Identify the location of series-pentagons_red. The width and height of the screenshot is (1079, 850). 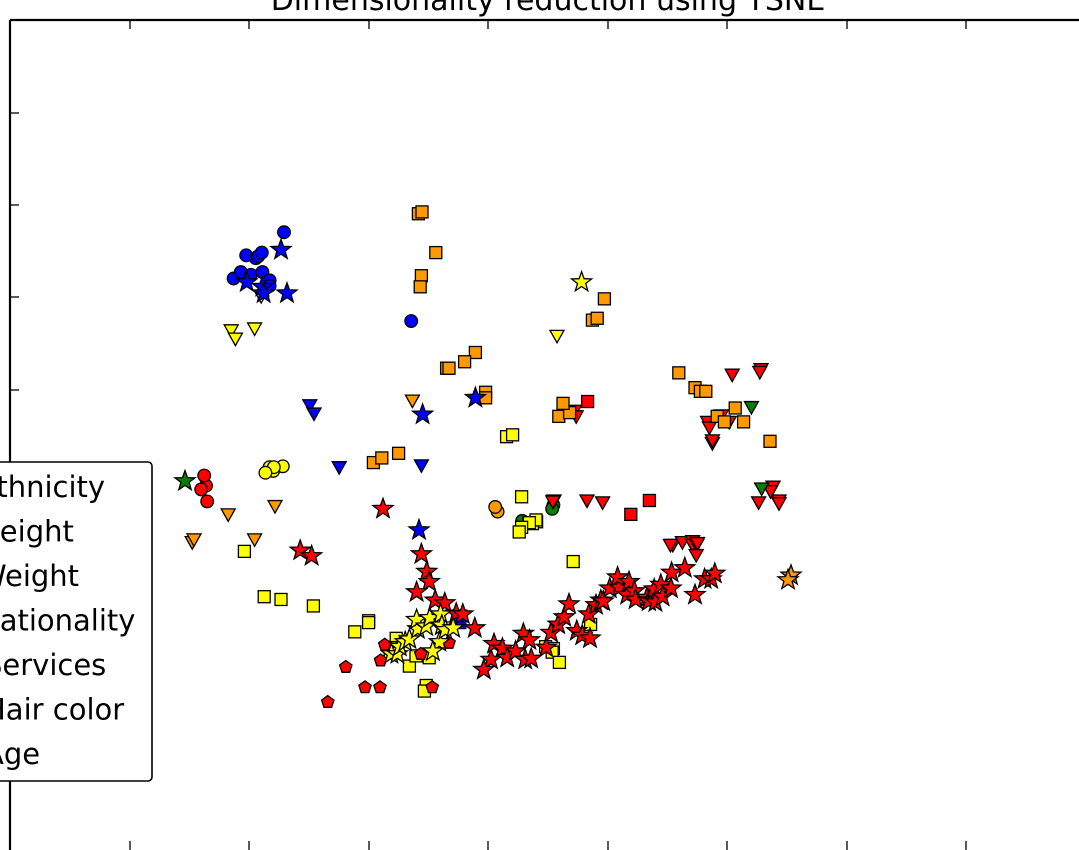
(388, 672).